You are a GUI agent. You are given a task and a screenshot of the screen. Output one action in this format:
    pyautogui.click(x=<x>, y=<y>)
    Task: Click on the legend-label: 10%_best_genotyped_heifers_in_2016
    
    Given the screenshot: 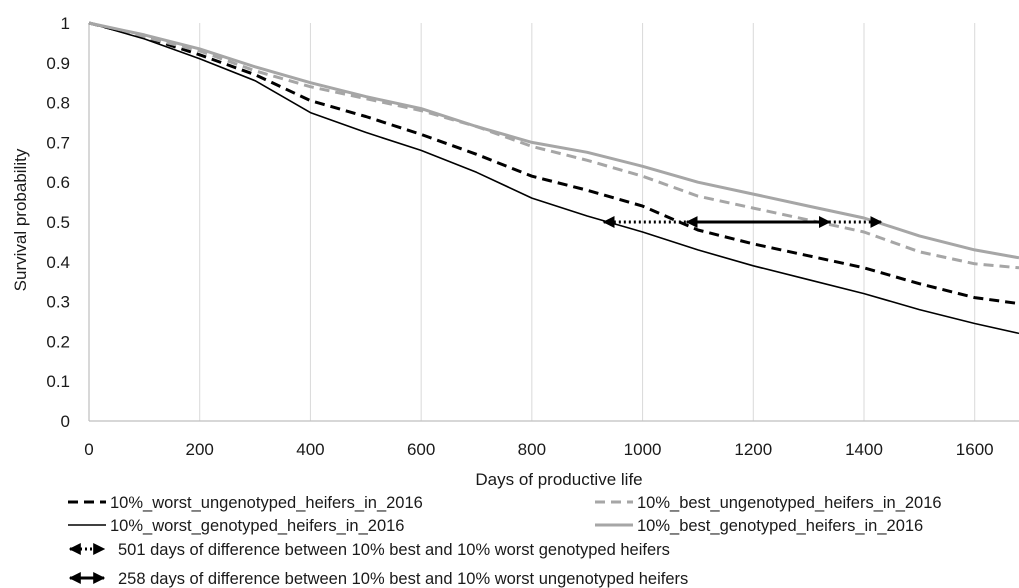 What is the action you would take?
    pyautogui.click(x=780, y=526)
    